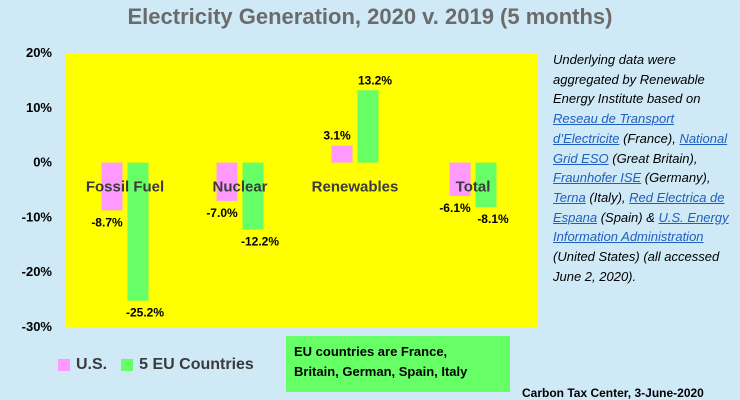 Image resolution: width=740 pixels, height=400 pixels. What do you see at coordinates (569, 197) in the screenshot?
I see `link-terna: Terna` at bounding box center [569, 197].